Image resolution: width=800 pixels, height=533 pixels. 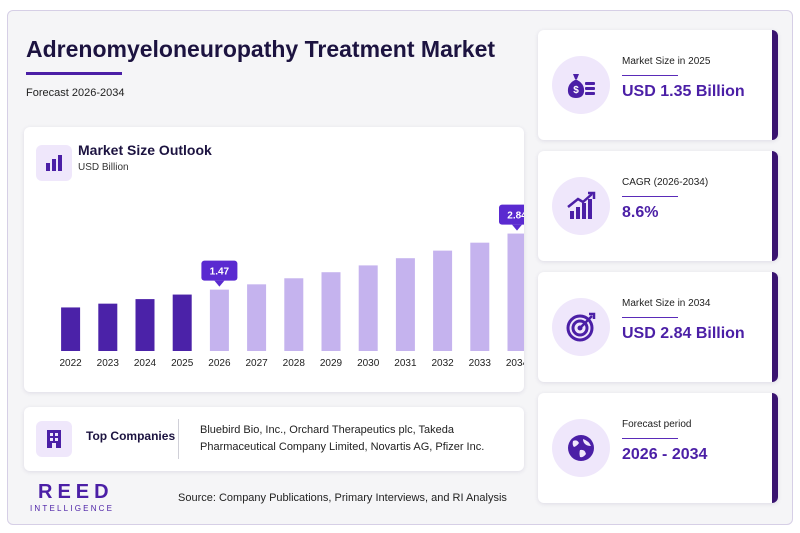 What do you see at coordinates (72, 508) in the screenshot?
I see `logo-subtitle: INTELLIGENCE` at bounding box center [72, 508].